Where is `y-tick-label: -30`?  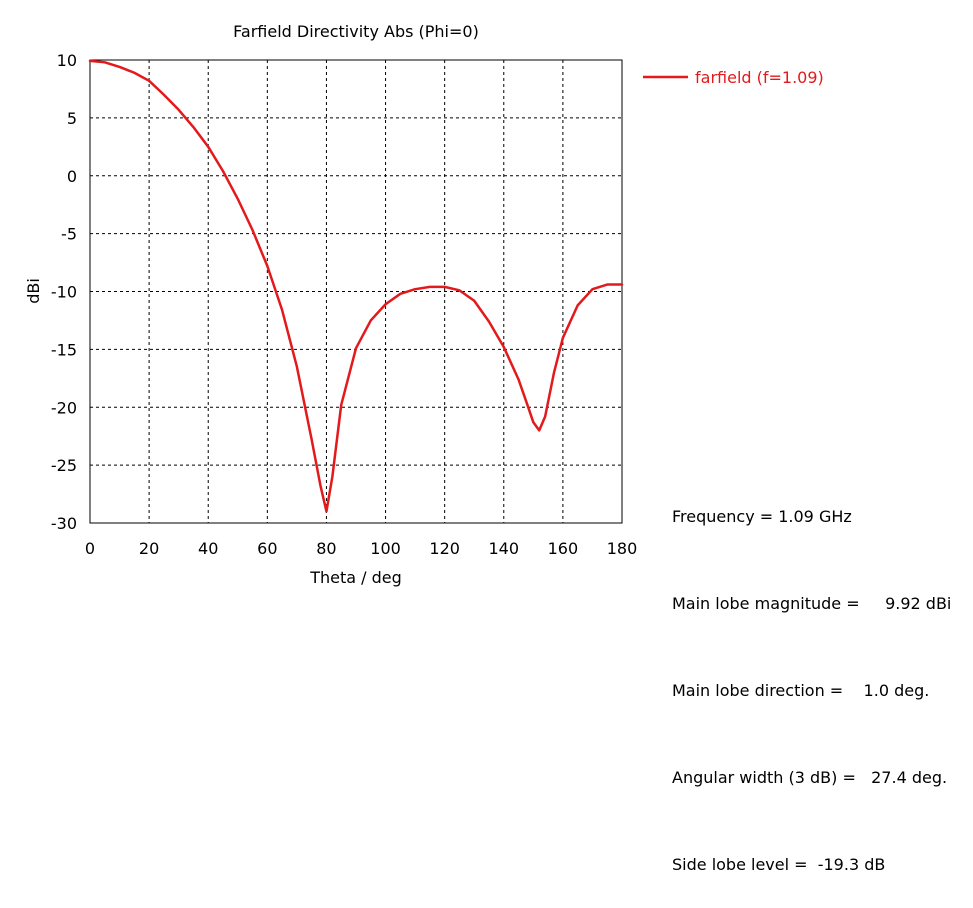 y-tick-label: -30 is located at coordinates (64, 523).